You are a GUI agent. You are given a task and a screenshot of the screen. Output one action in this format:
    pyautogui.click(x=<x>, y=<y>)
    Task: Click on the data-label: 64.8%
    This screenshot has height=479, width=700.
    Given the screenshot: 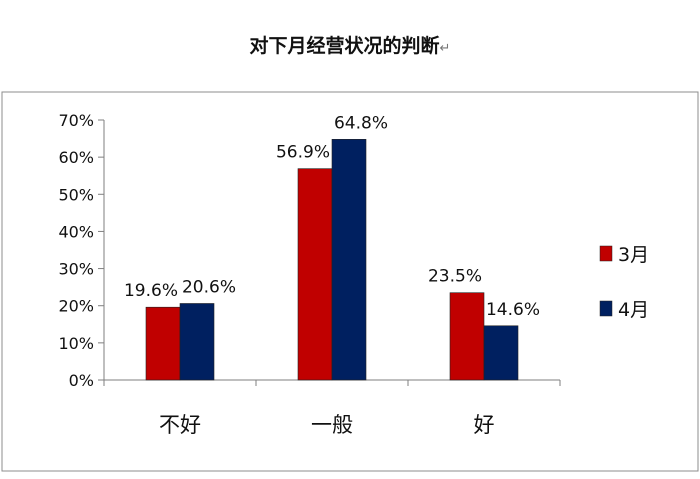 What is the action you would take?
    pyautogui.click(x=361, y=123)
    